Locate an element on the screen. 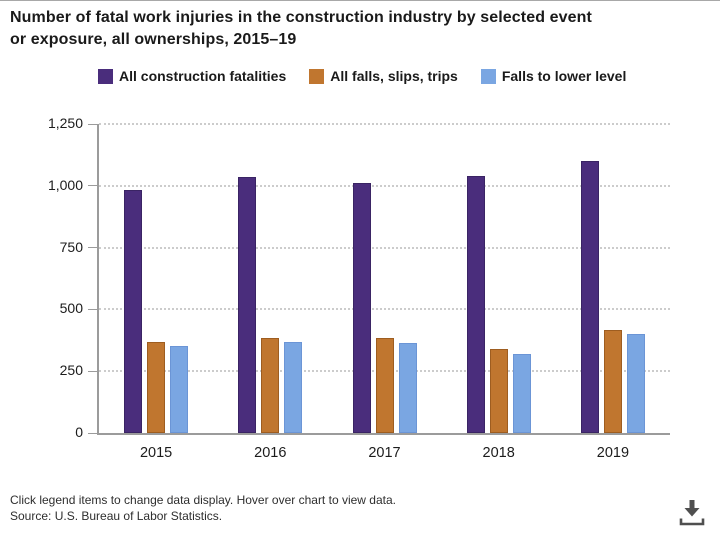  bar-group-2015 is located at coordinates (156, 311).